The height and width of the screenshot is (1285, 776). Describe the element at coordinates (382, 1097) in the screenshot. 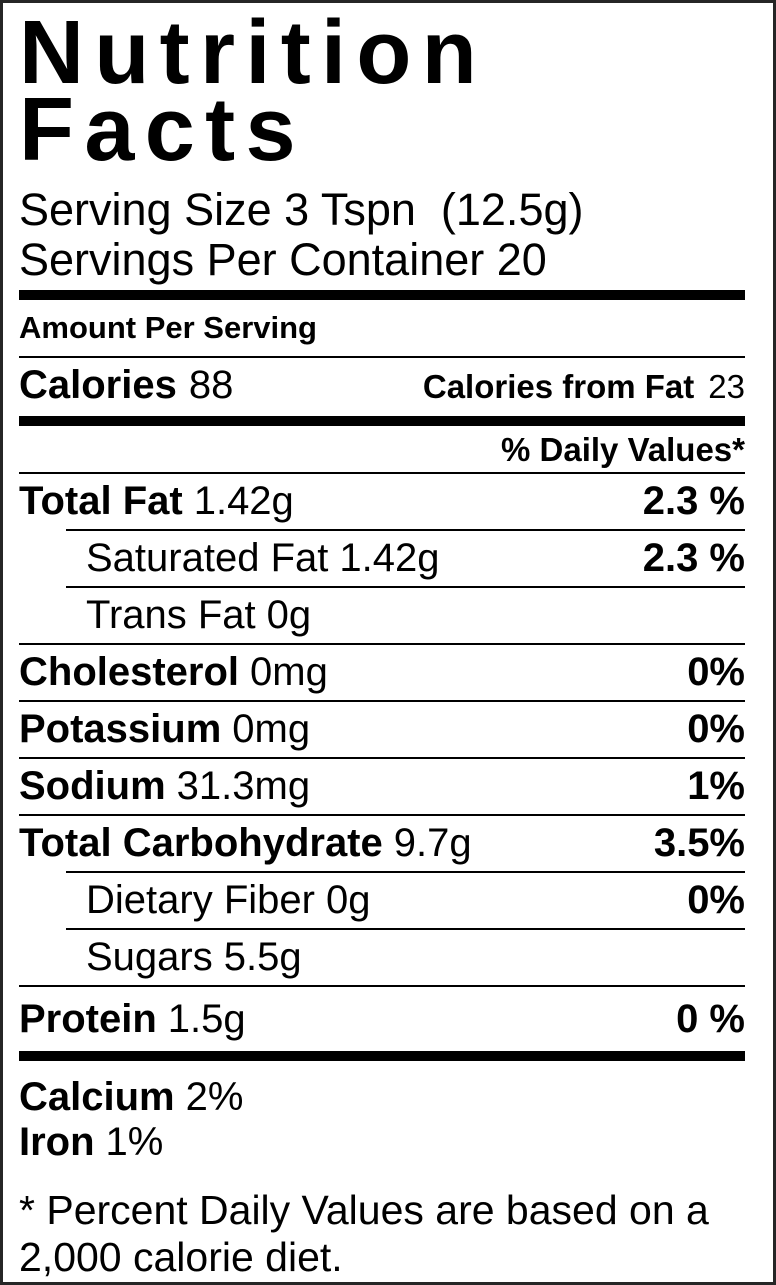

I see `mineral-row-calcium: Calcium 2%` at that location.